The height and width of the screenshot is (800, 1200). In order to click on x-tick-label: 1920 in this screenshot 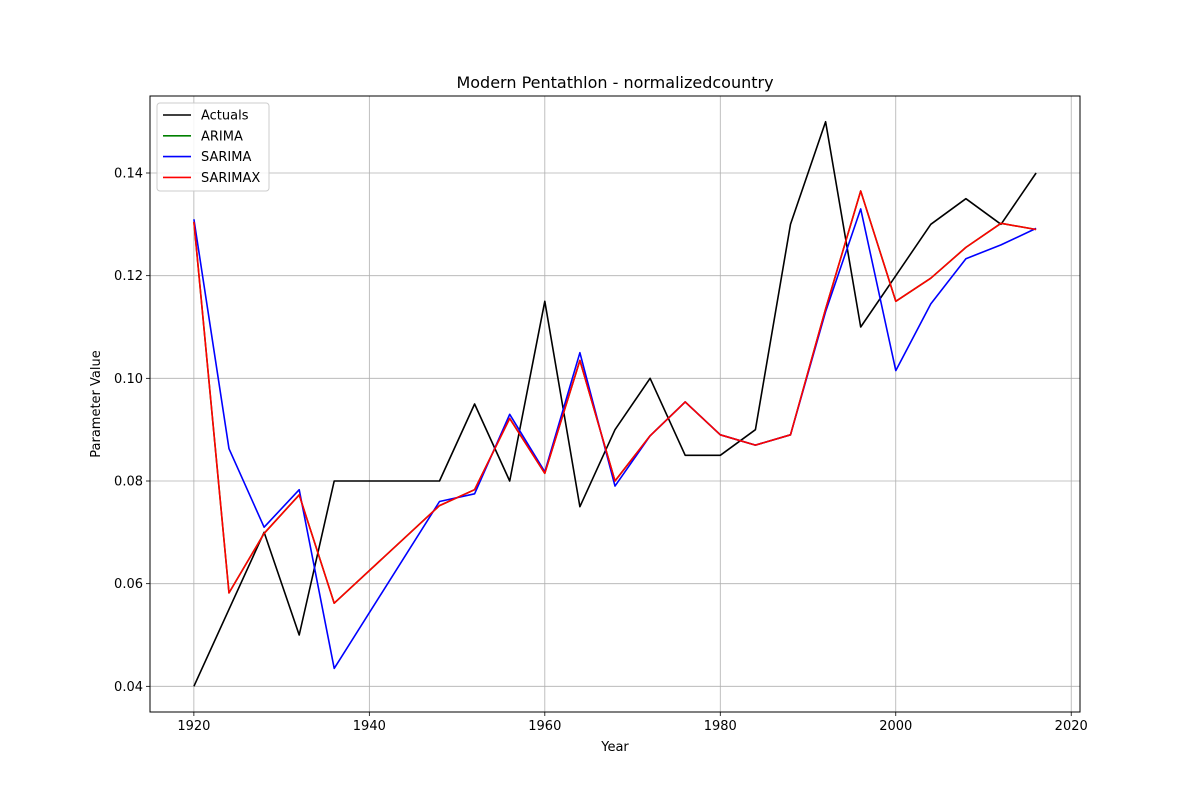, I will do `click(193, 726)`.